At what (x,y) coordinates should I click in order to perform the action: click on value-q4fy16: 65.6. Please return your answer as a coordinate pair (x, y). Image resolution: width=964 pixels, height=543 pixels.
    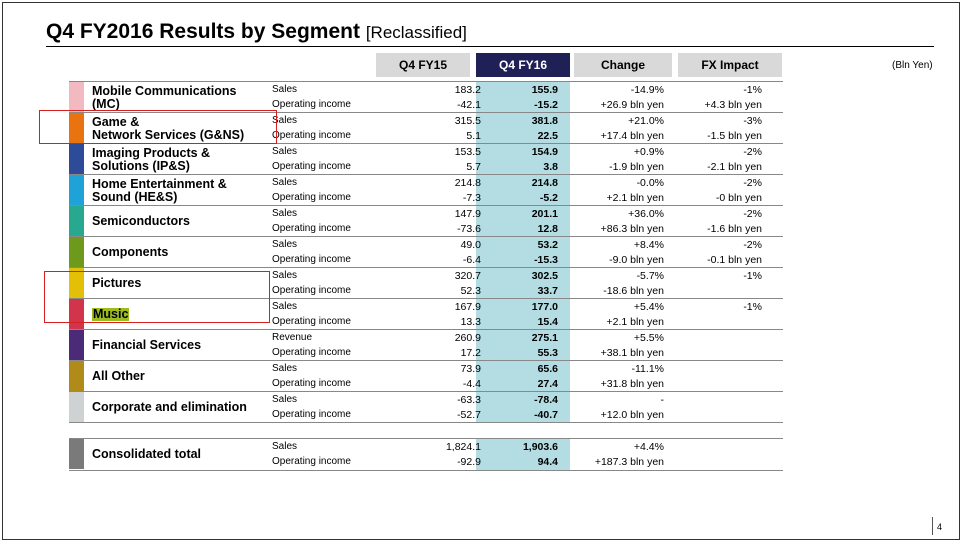
    Looking at the image, I should click on (547, 369).